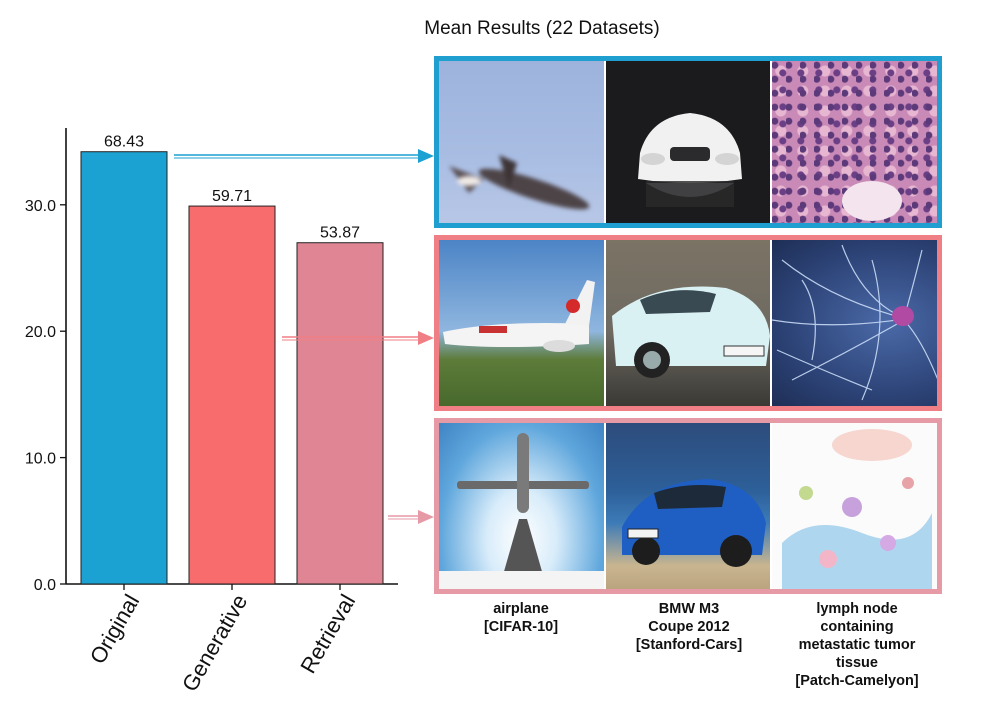 Image resolution: width=984 pixels, height=716 pixels. Describe the element at coordinates (232, 196) in the screenshot. I see `bar-data-label: 59.71` at that location.